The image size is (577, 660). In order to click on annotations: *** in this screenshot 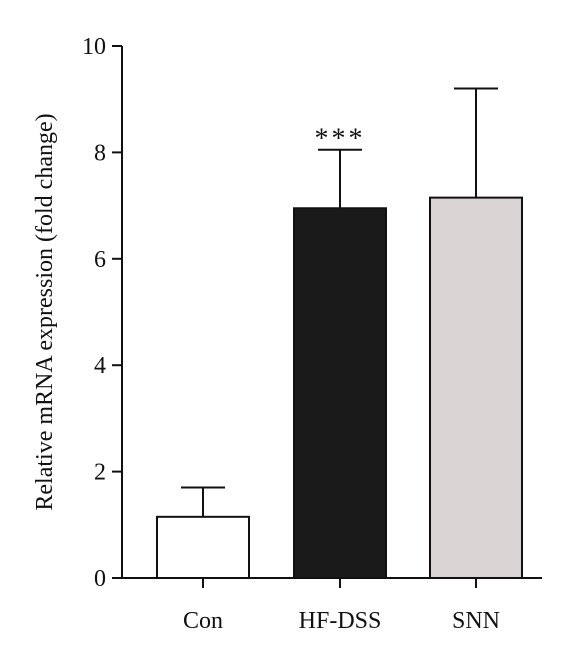, I will do `click(340, 139)`.